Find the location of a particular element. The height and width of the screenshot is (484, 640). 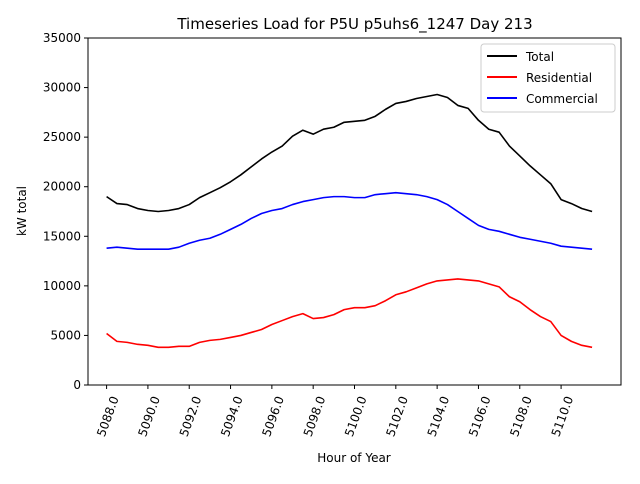

legend: Total Residential Commercial is located at coordinates (548, 78).